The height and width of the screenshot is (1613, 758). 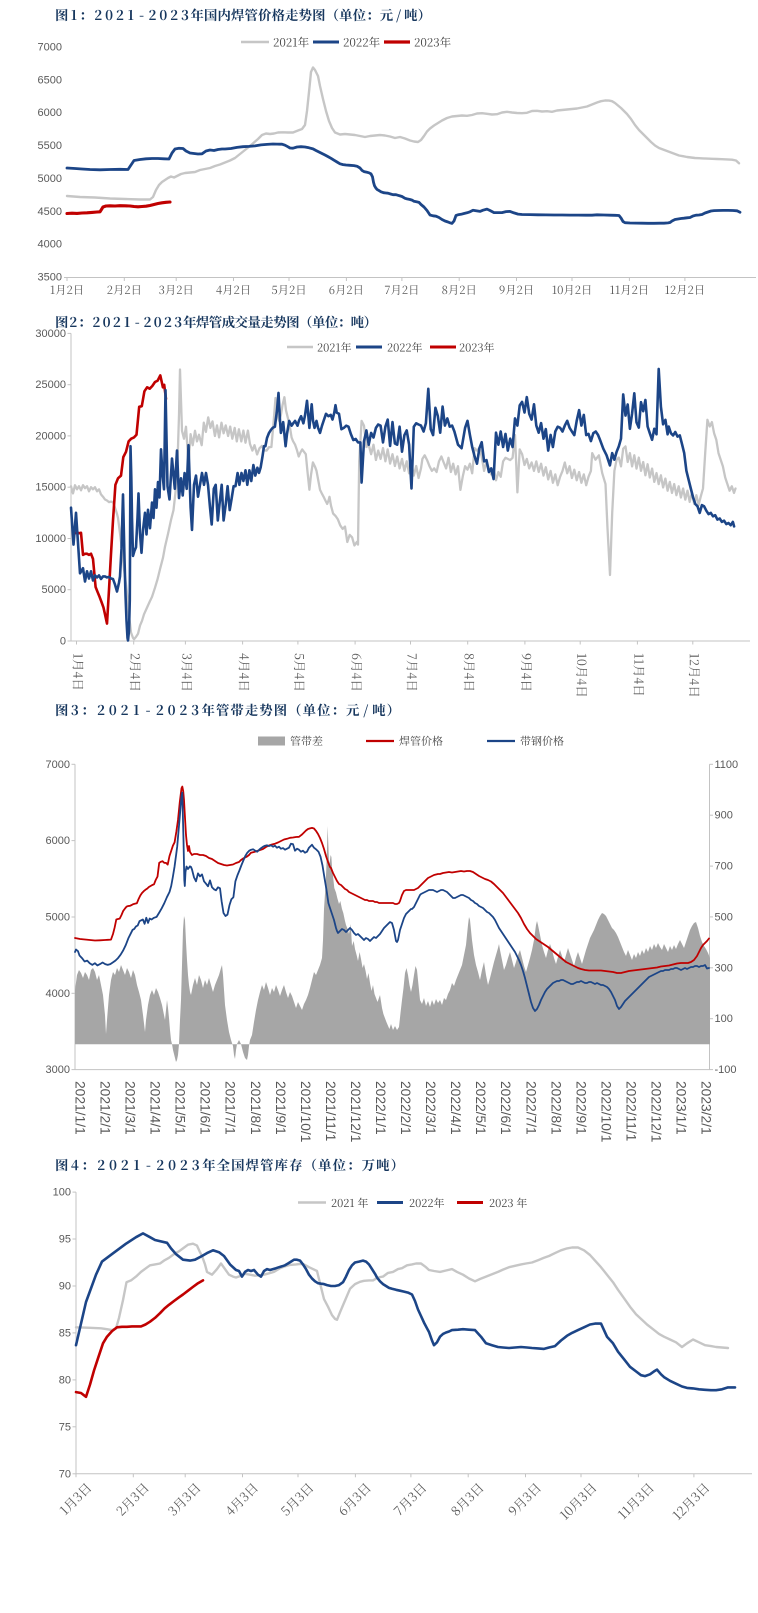 I want to click on svg-text: 2021/2/1, so click(x=105, y=1108).